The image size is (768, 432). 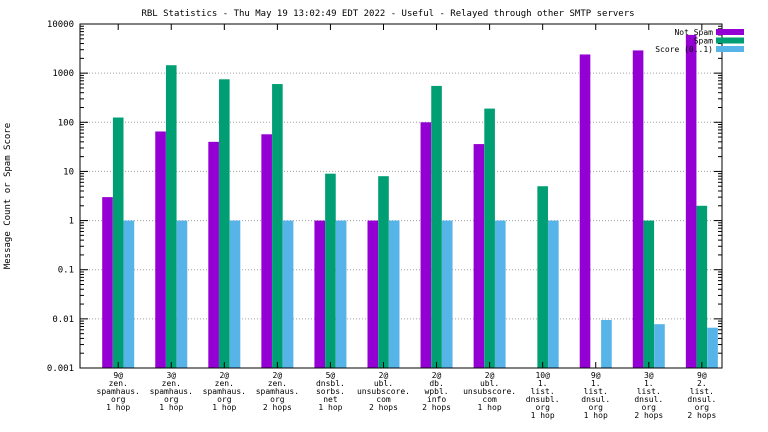 I want to click on x-tick-label-line: info, so click(x=436, y=399).